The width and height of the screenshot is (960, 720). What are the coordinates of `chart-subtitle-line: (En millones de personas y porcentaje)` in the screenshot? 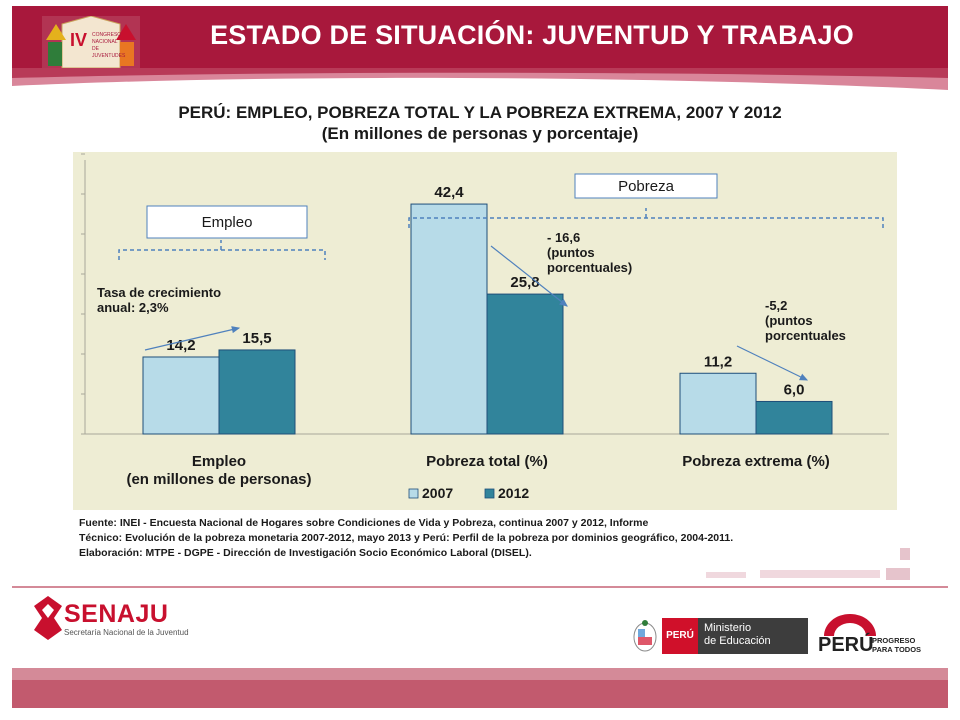 It's located at (480, 133).